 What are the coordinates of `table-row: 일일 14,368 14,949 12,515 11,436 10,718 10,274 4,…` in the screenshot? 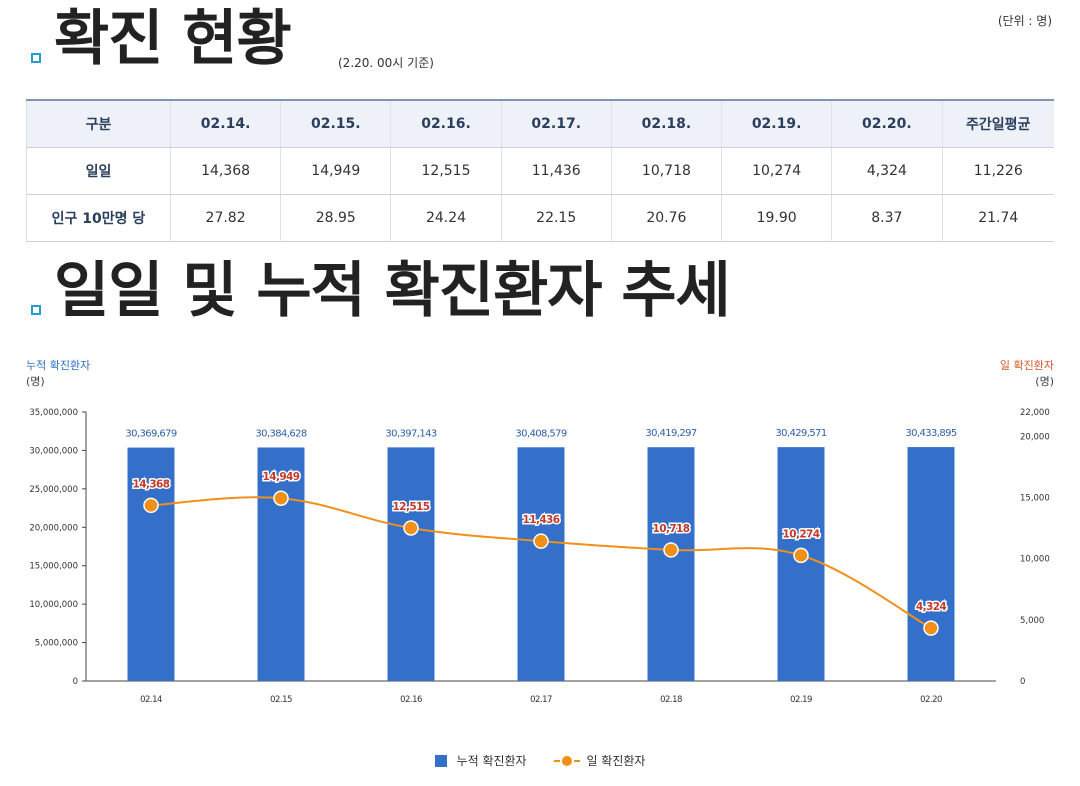 It's located at (540, 171).